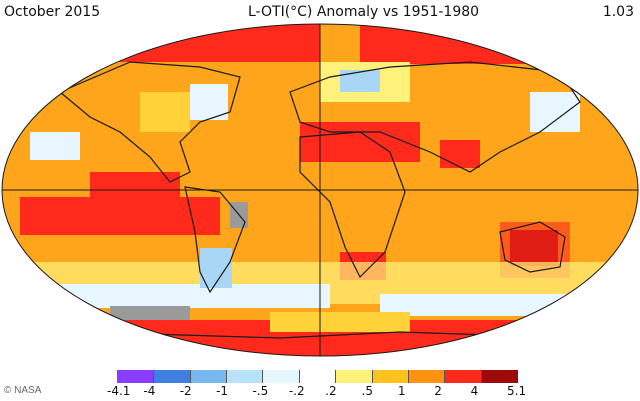 This screenshot has height=401, width=640. Describe the element at coordinates (23, 390) in the screenshot. I see `nasa-credit: © NASA` at that location.